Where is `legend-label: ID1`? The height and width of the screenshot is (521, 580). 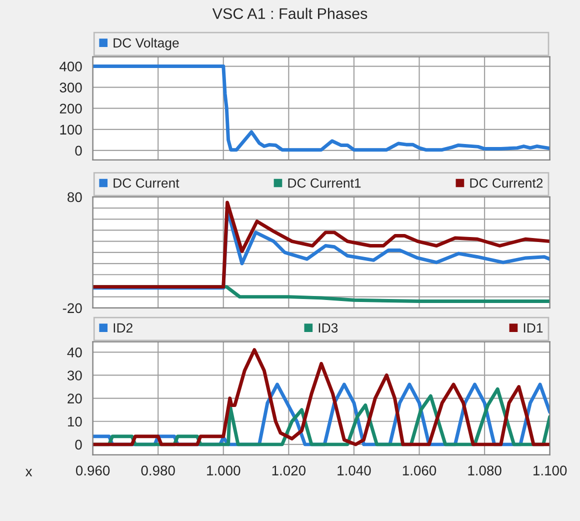 legend-label: ID1 is located at coordinates (533, 327).